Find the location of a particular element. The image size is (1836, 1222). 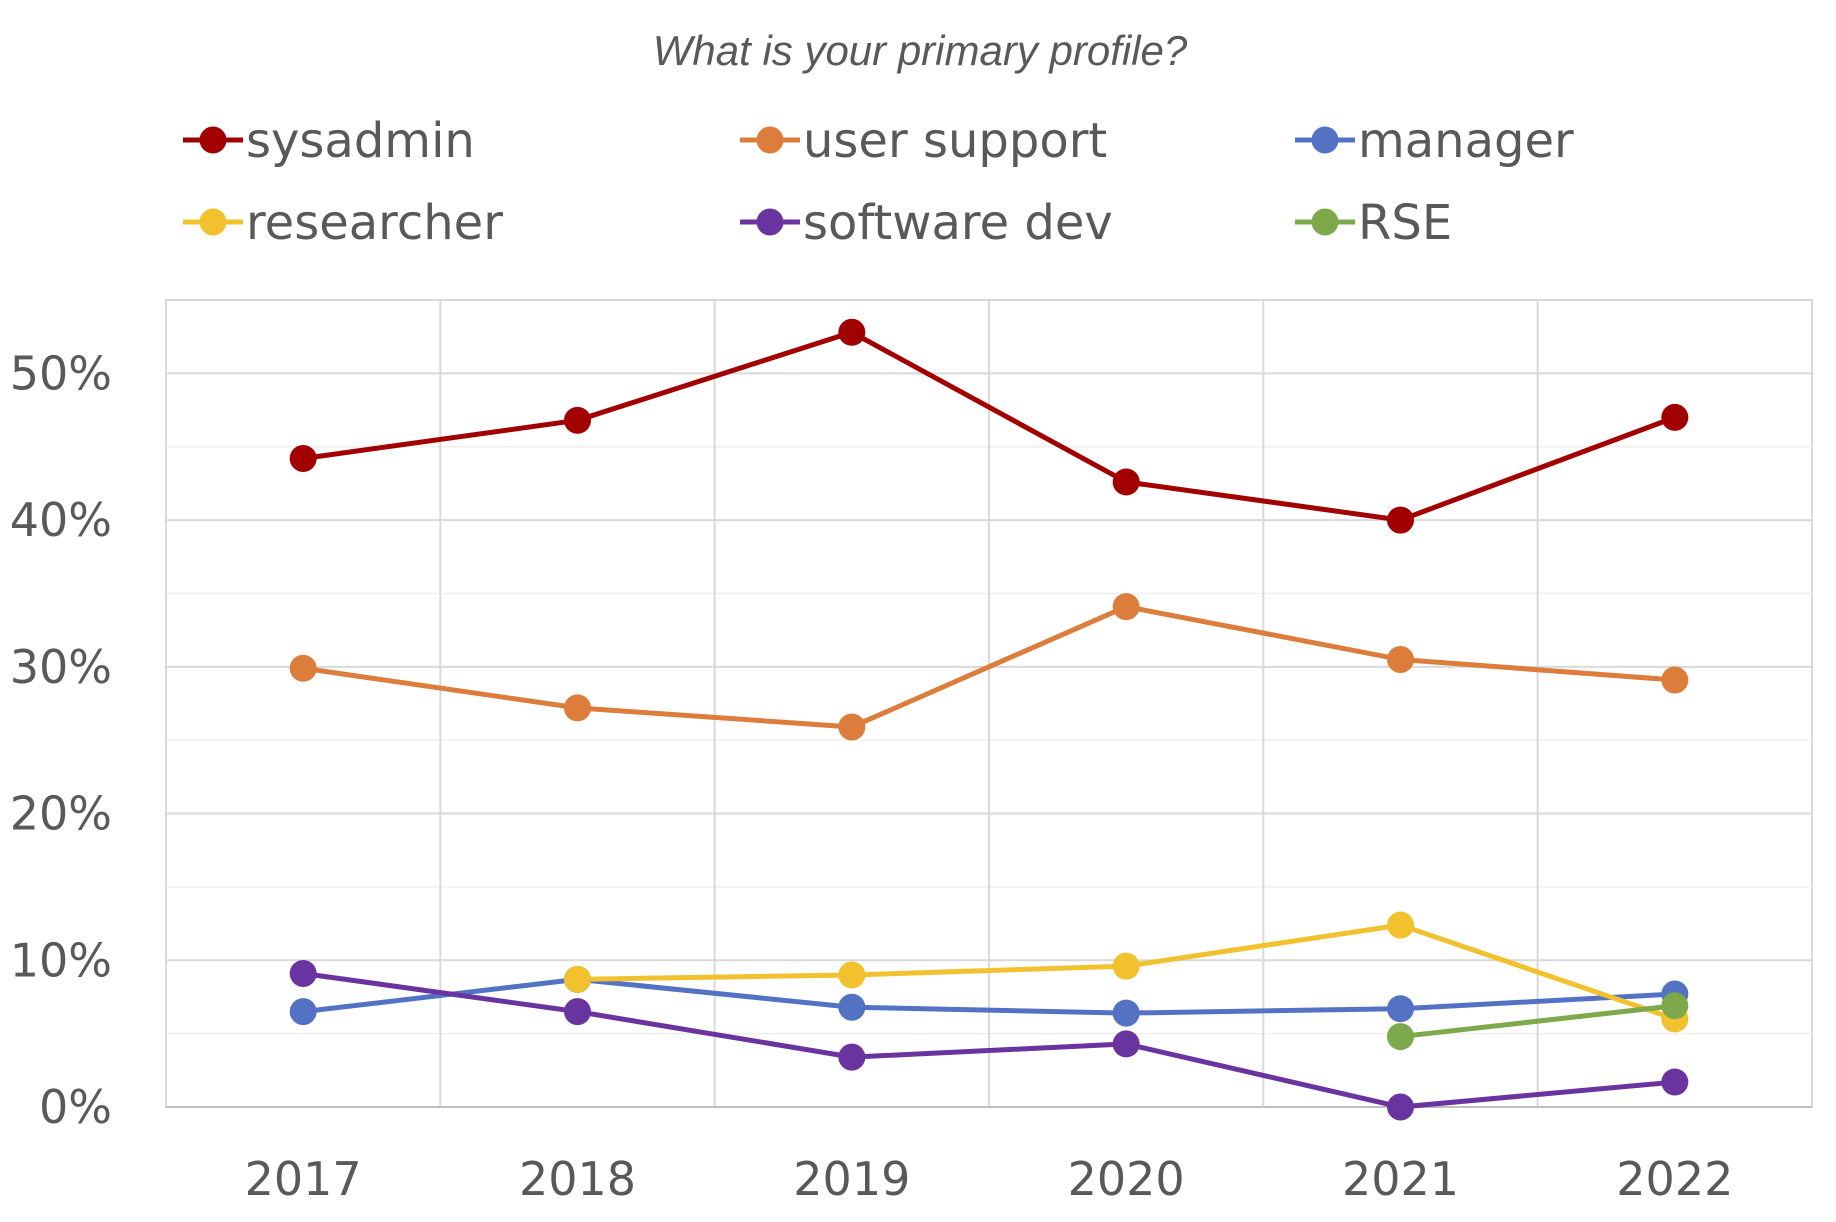

legend-item-researcher: researcher is located at coordinates (343, 223).